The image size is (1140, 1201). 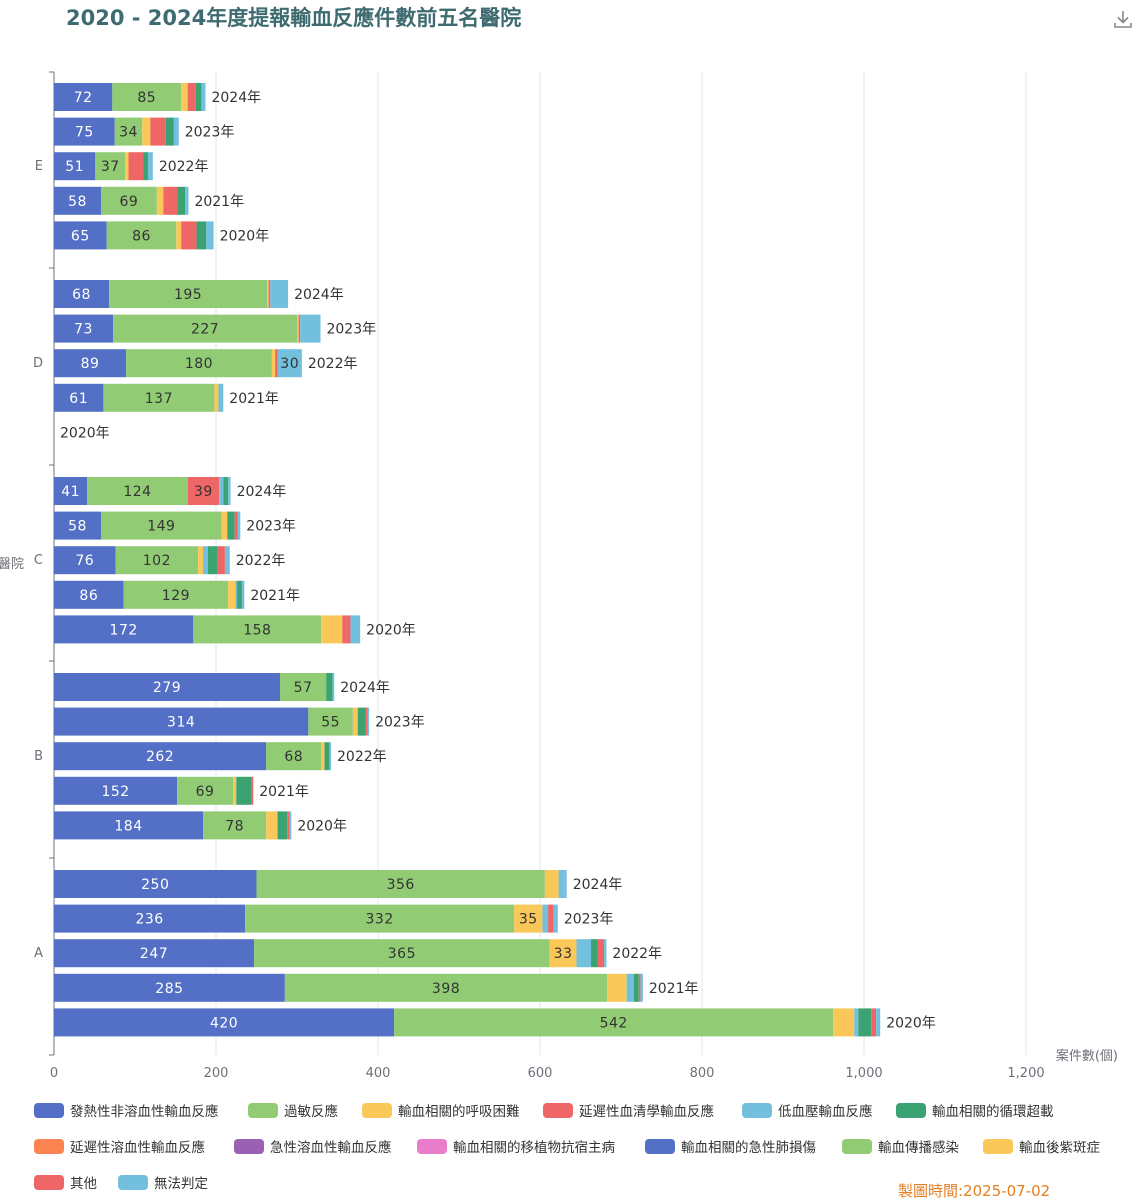 What do you see at coordinates (163, 1182) in the screenshot?
I see `legend-item: 無法判定` at bounding box center [163, 1182].